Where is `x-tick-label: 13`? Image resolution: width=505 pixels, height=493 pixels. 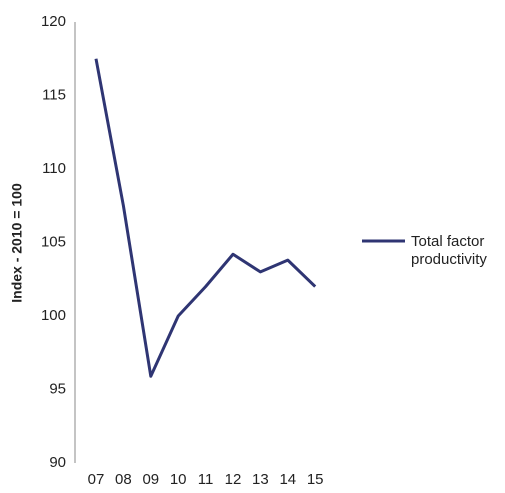 x-tick-label: 13 is located at coordinates (260, 479).